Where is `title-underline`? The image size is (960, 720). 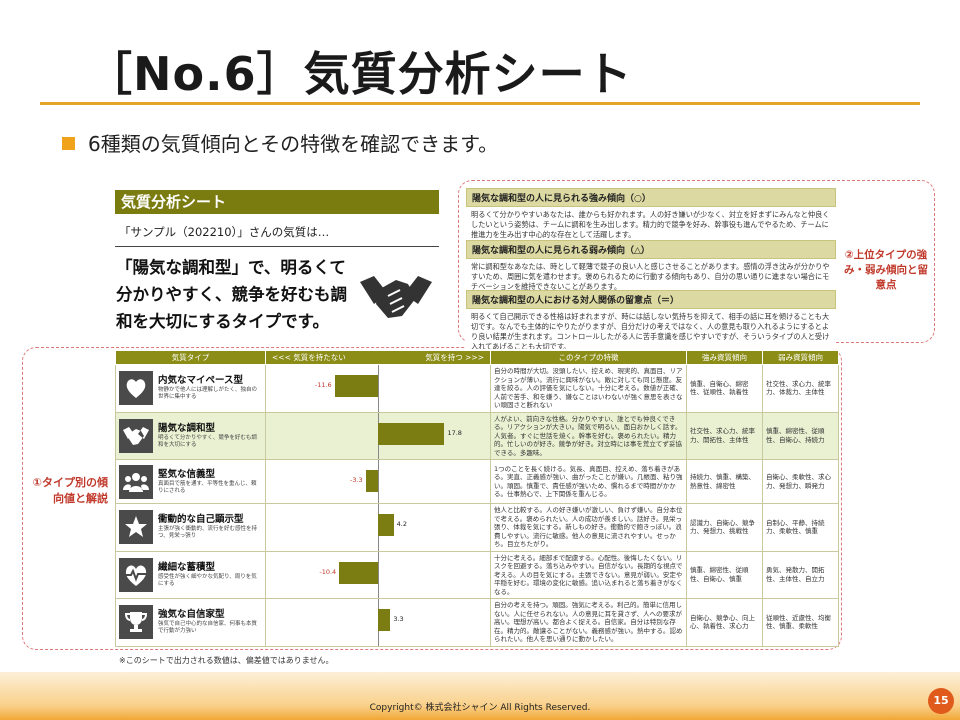 title-underline is located at coordinates (480, 103).